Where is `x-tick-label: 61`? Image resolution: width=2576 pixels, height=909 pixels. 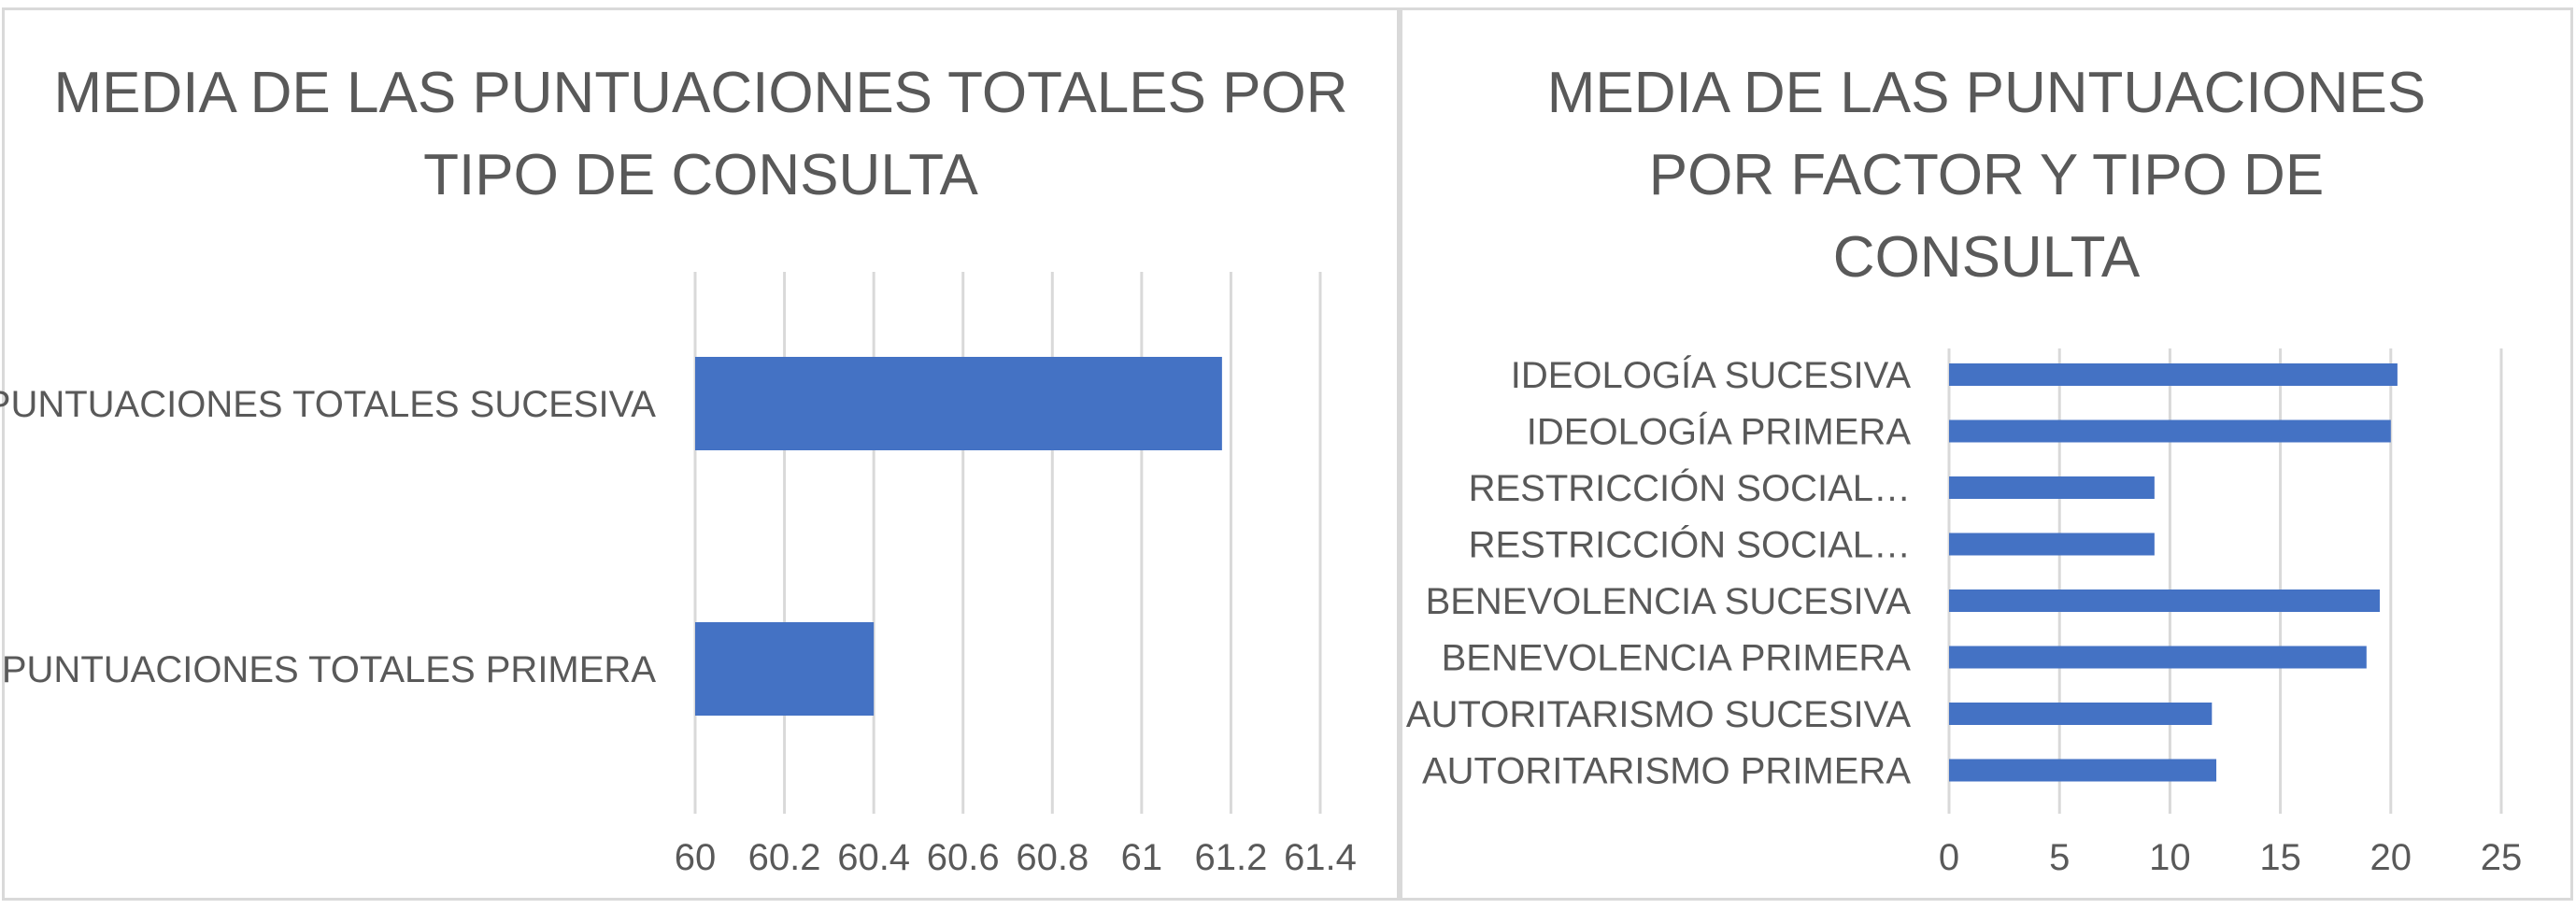 x-tick-label: 61 is located at coordinates (1142, 858).